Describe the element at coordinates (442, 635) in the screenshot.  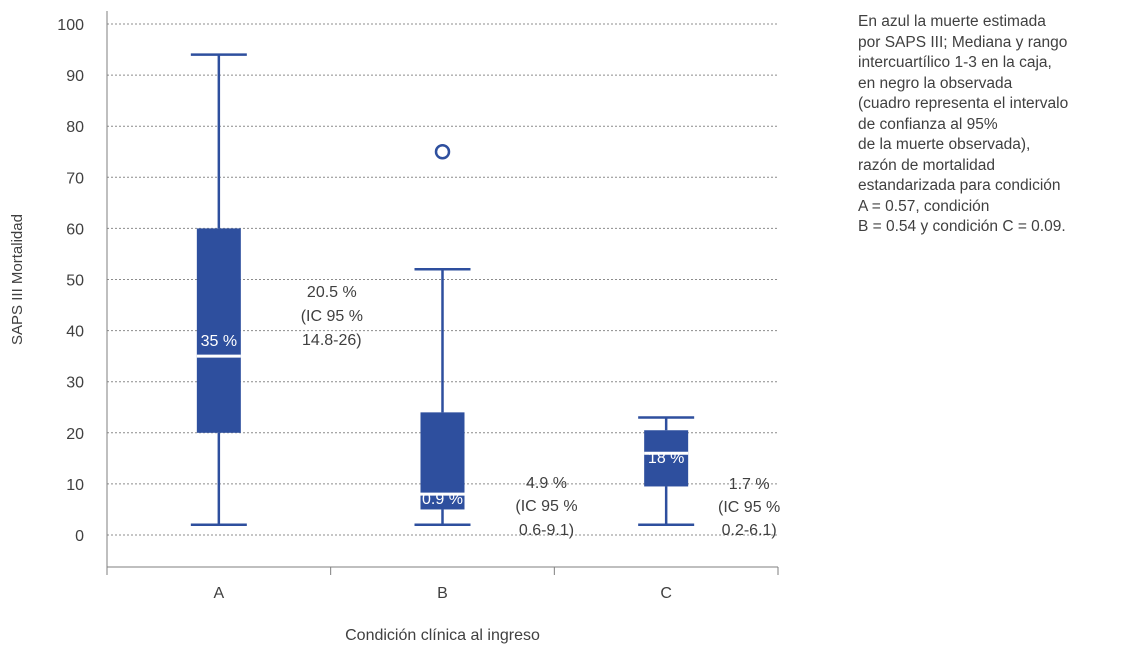
I see `x-axis-label: Condición clínica al ingreso` at that location.